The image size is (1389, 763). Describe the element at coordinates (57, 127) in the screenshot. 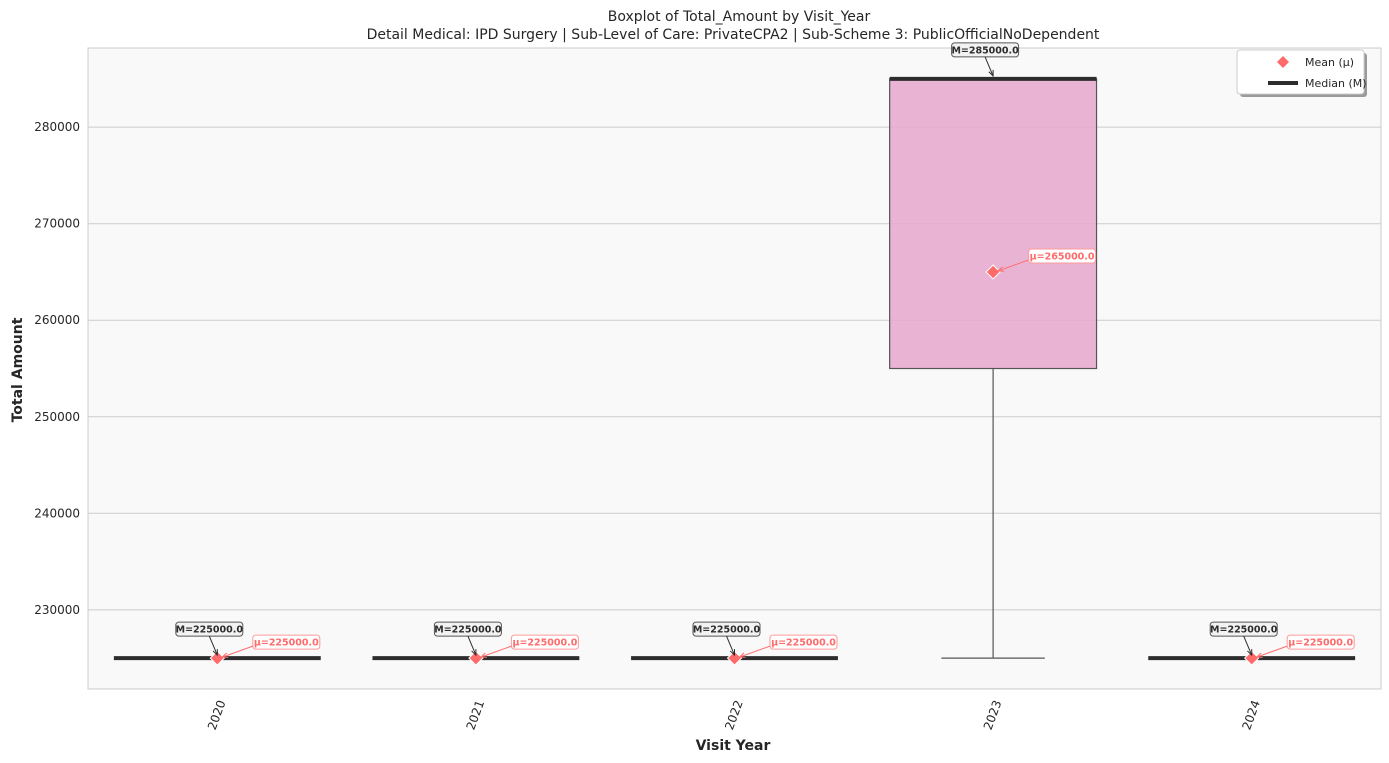

I see `y-tick-label: 280000` at that location.